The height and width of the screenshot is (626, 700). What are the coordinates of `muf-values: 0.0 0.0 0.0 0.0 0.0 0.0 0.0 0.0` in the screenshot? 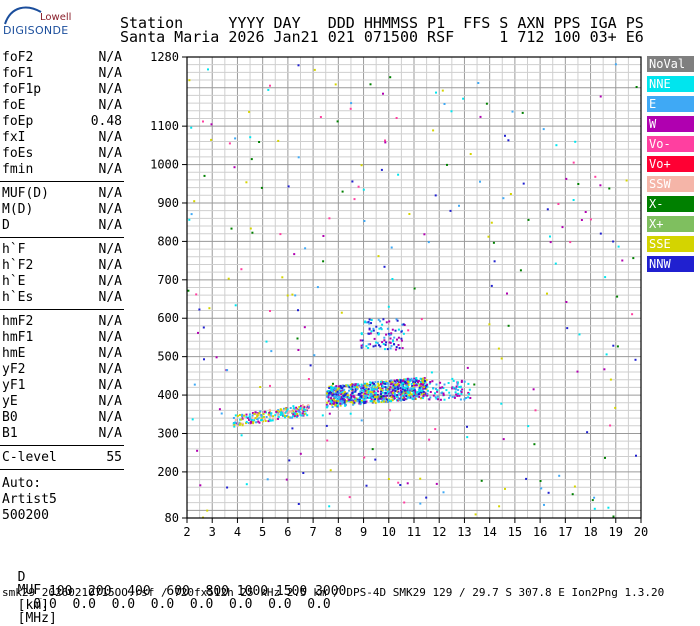 It's located at (178, 604).